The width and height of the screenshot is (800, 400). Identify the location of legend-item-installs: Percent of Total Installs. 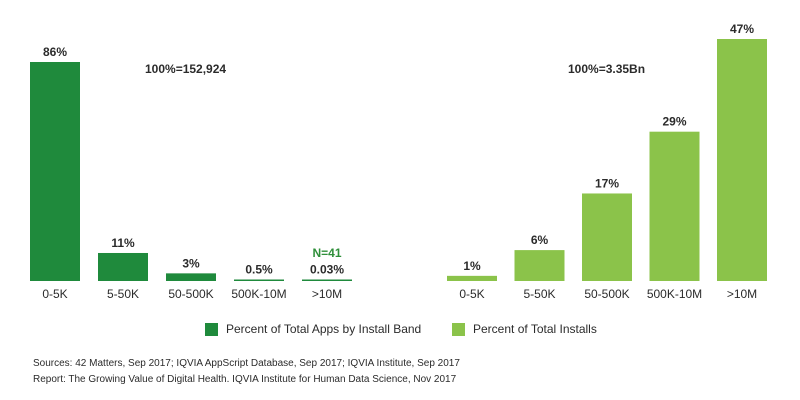
(524, 329).